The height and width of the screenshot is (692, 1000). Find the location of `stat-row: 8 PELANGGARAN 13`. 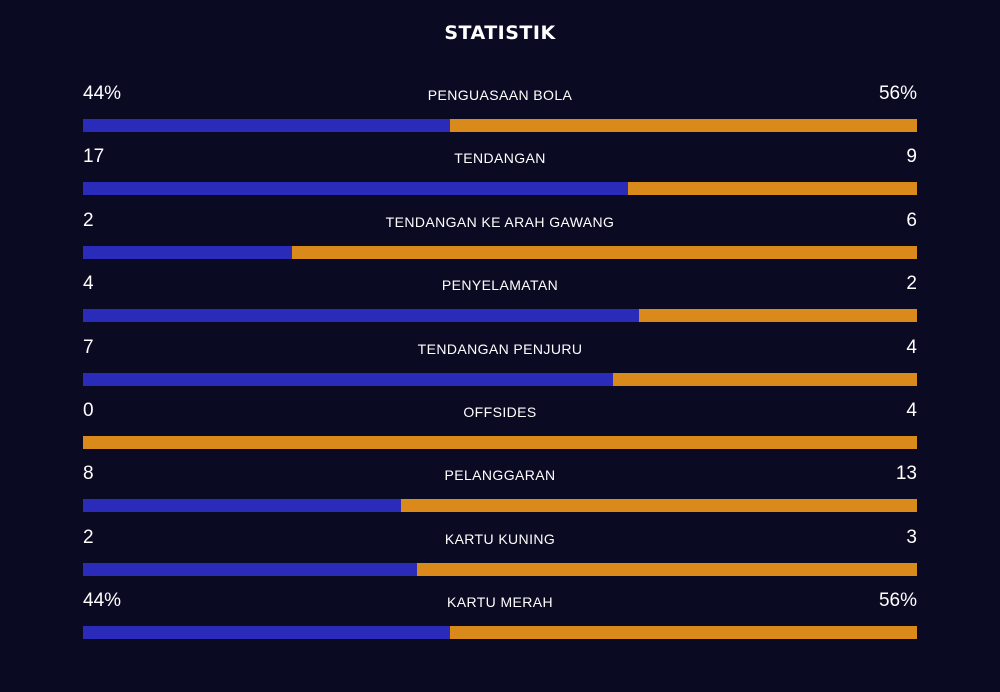

stat-row: 8 PELANGGARAN 13 is located at coordinates (500, 491).